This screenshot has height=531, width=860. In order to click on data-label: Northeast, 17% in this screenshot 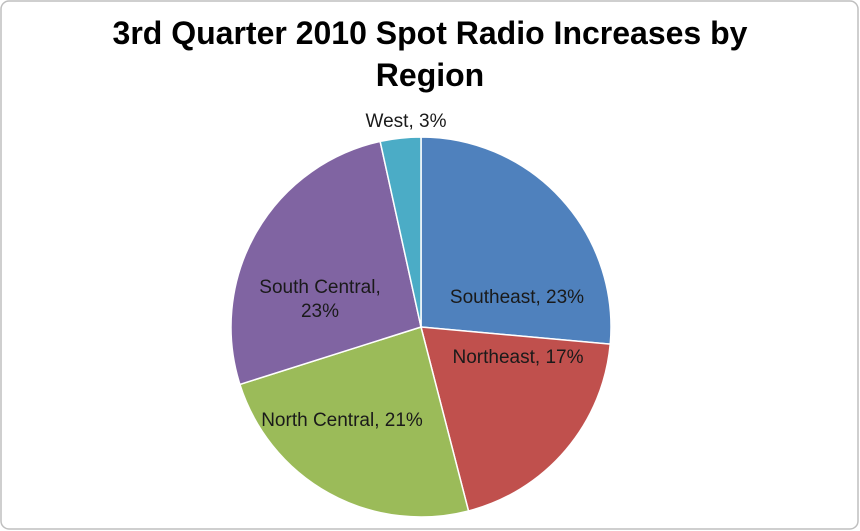, I will do `click(518, 357)`.